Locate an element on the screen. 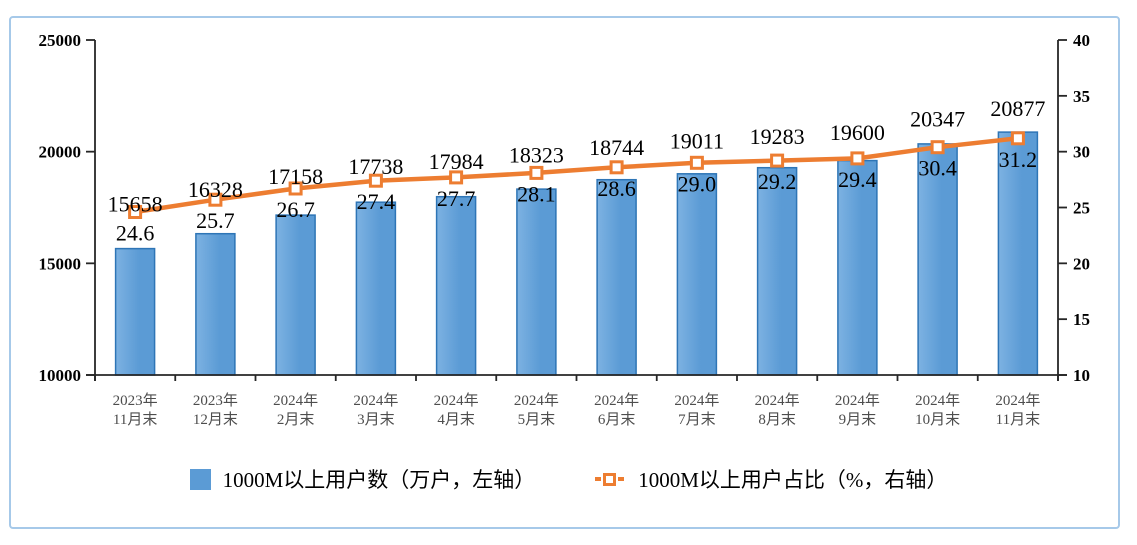 This screenshot has width=1137, height=545. line-value-label: 25.7 is located at coordinates (215, 220).